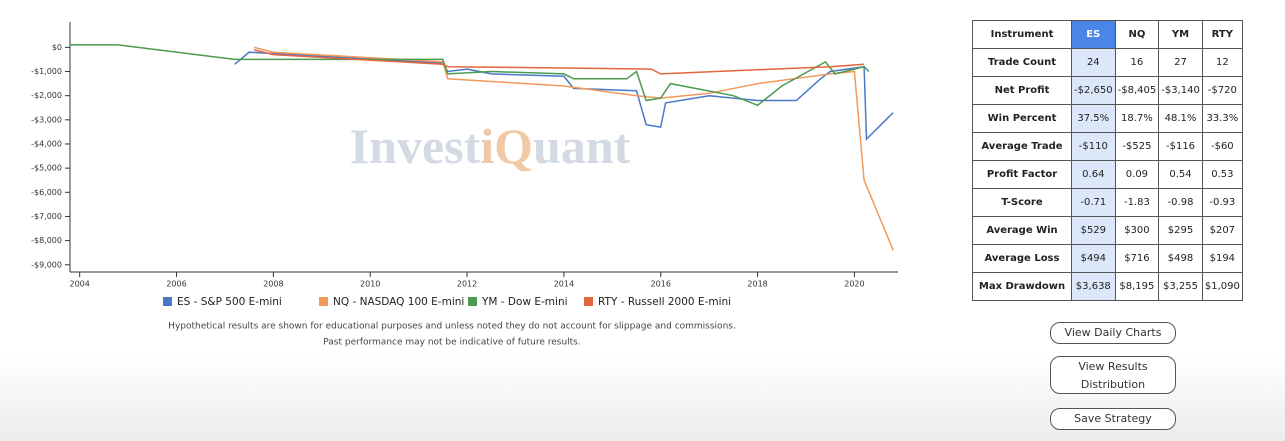 Image resolution: width=1285 pixels, height=441 pixels. I want to click on legend-label: ES - S&P 500 E-mini, so click(229, 302).